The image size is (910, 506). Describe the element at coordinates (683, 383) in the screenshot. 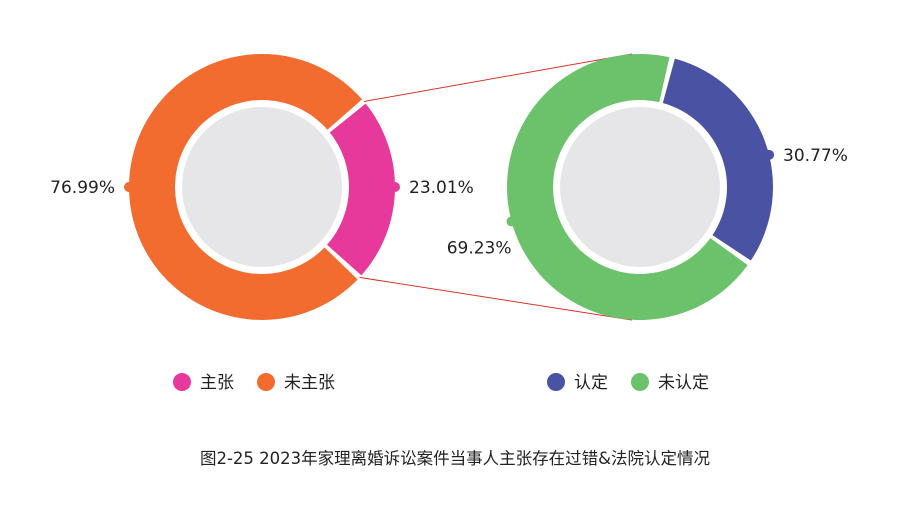

I see `legend-label: 未认定` at that location.